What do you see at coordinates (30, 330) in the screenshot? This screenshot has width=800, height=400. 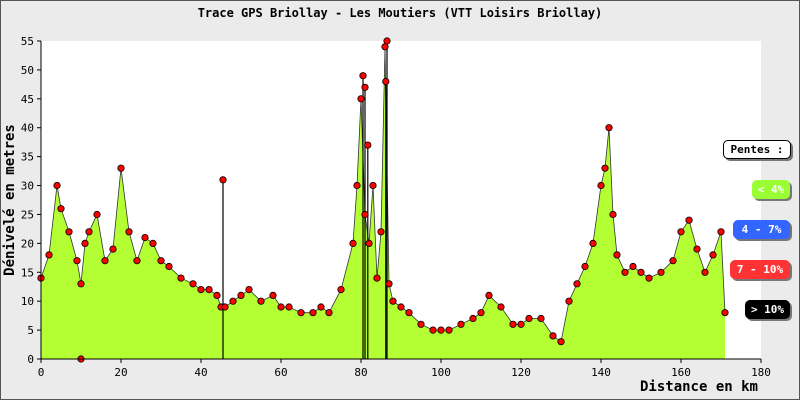 I see `y-tick-label: 5` at bounding box center [30, 330].